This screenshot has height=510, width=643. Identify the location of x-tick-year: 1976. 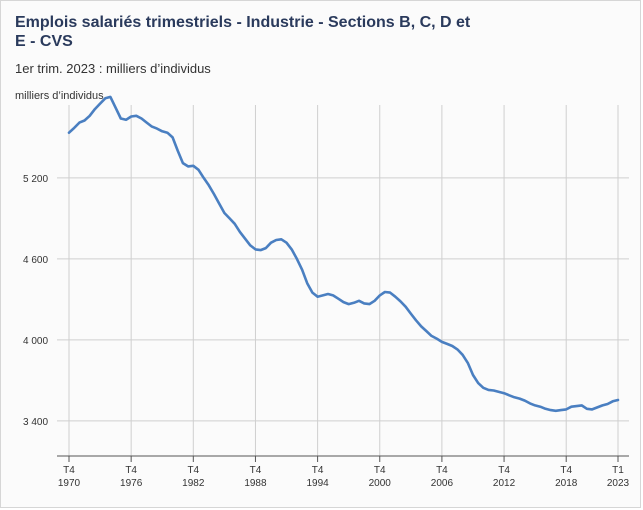
(131, 483).